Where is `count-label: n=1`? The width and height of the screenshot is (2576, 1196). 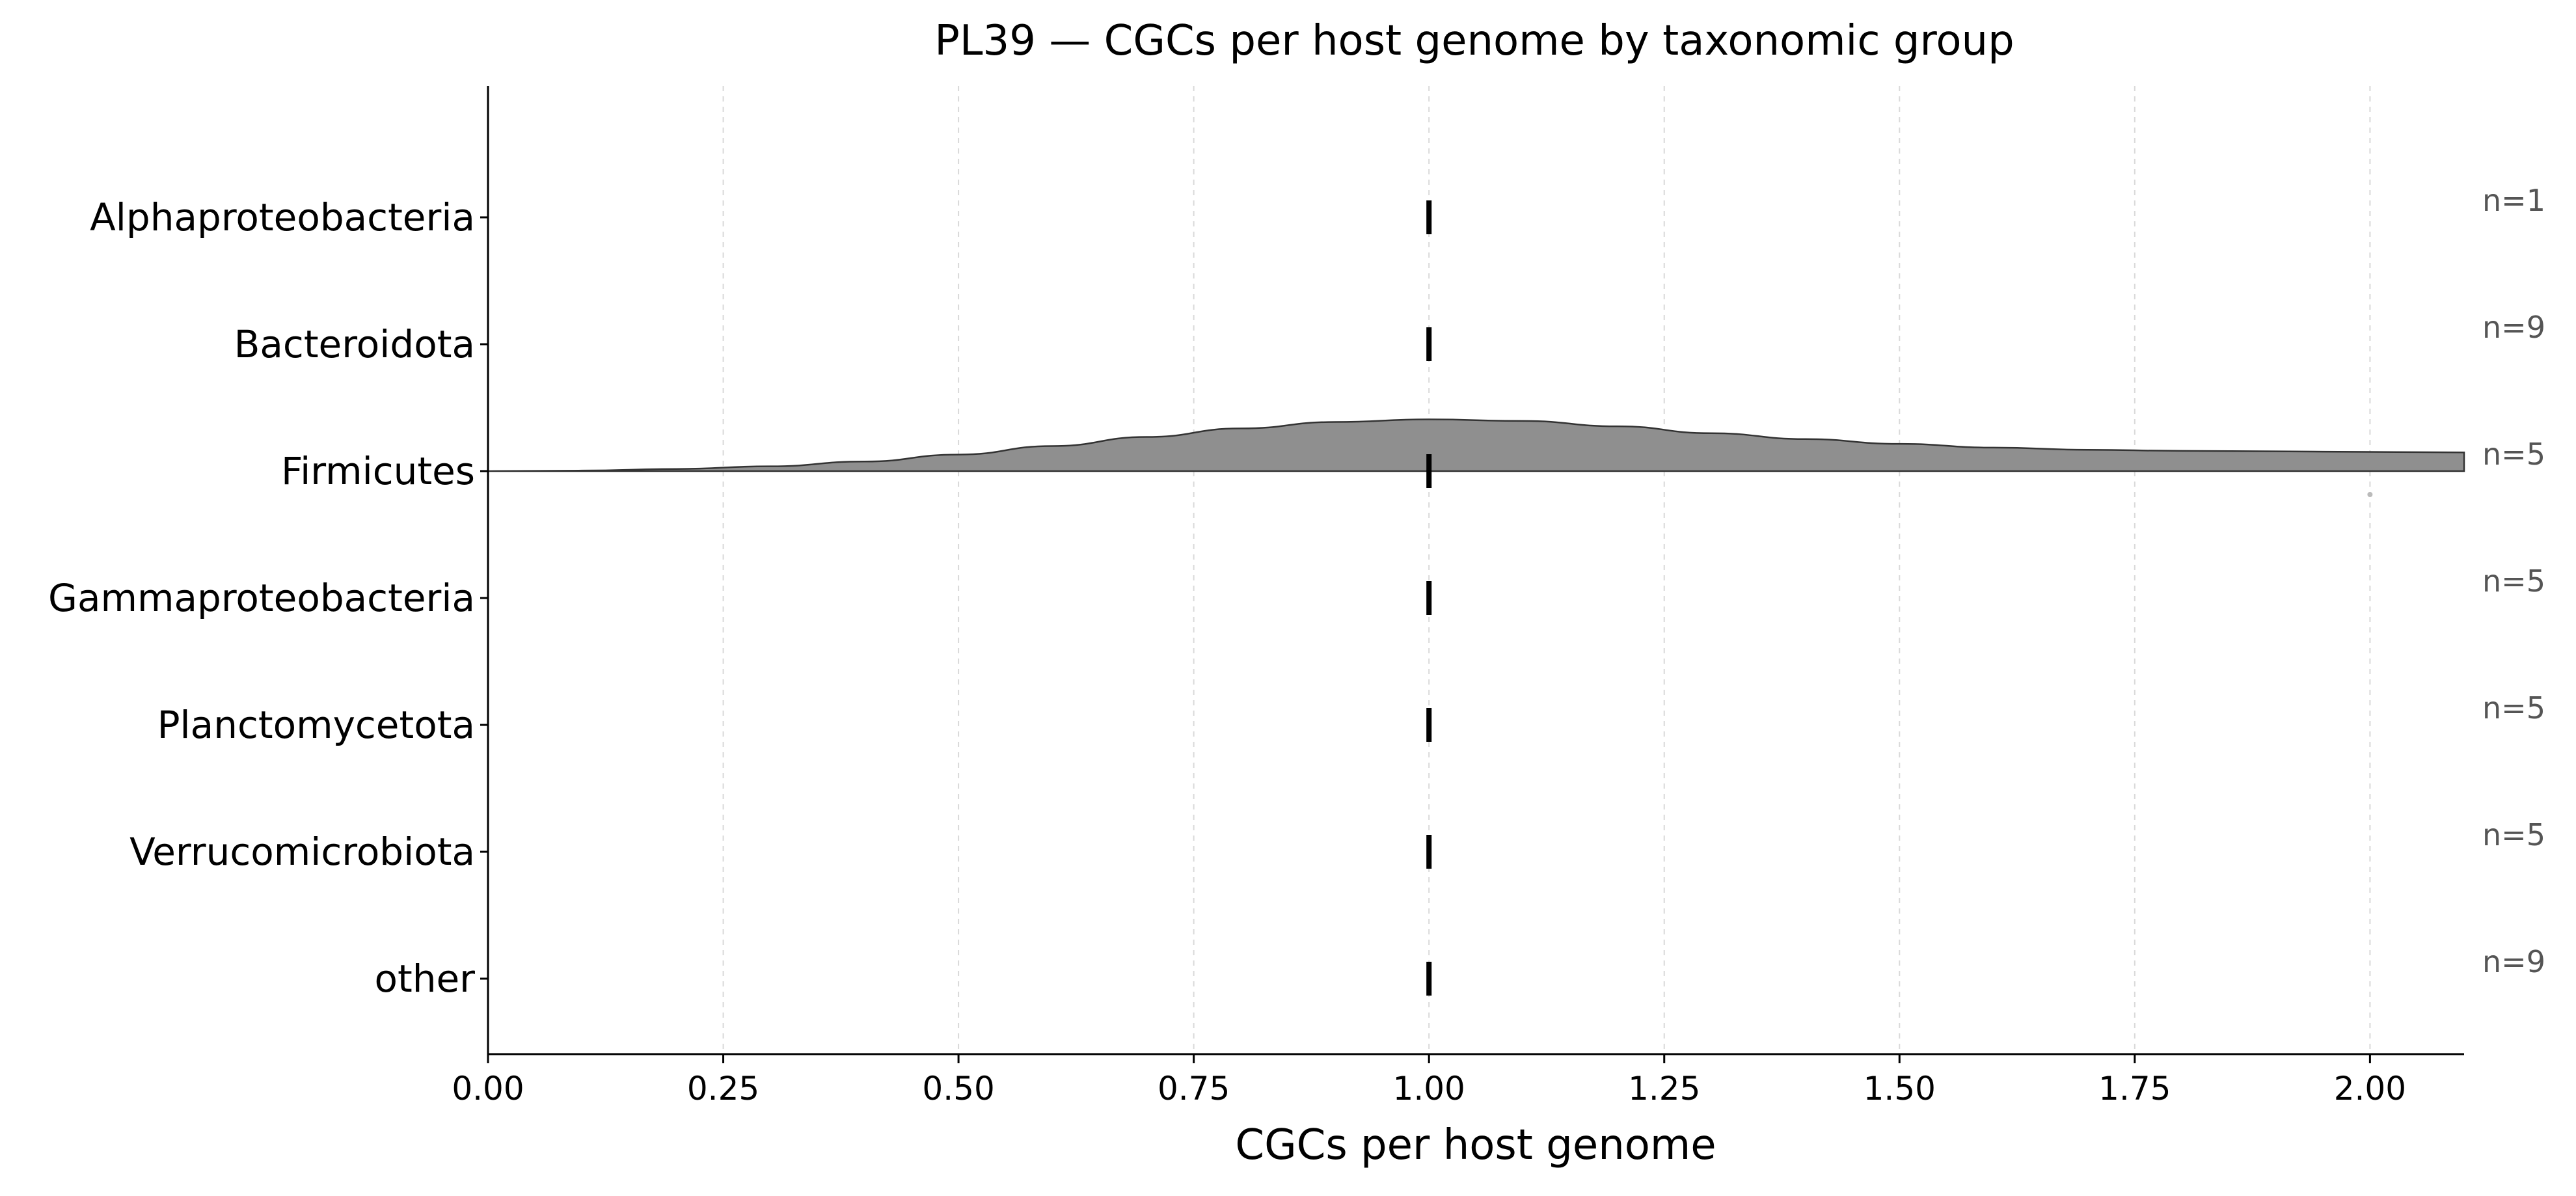 count-label: n=1 is located at coordinates (2513, 200).